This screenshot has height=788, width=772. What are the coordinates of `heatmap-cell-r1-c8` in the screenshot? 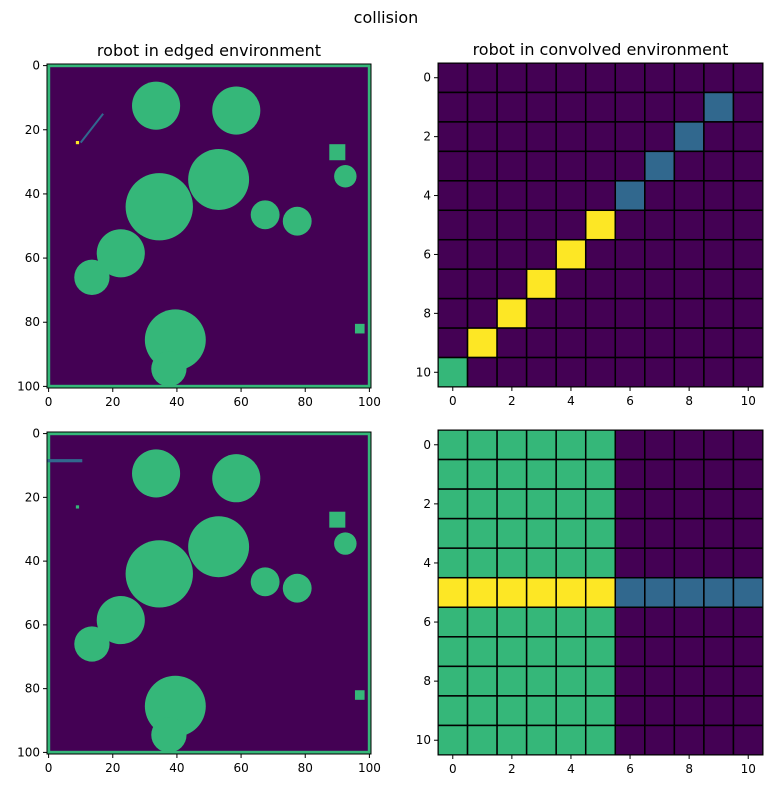 It's located at (689, 474).